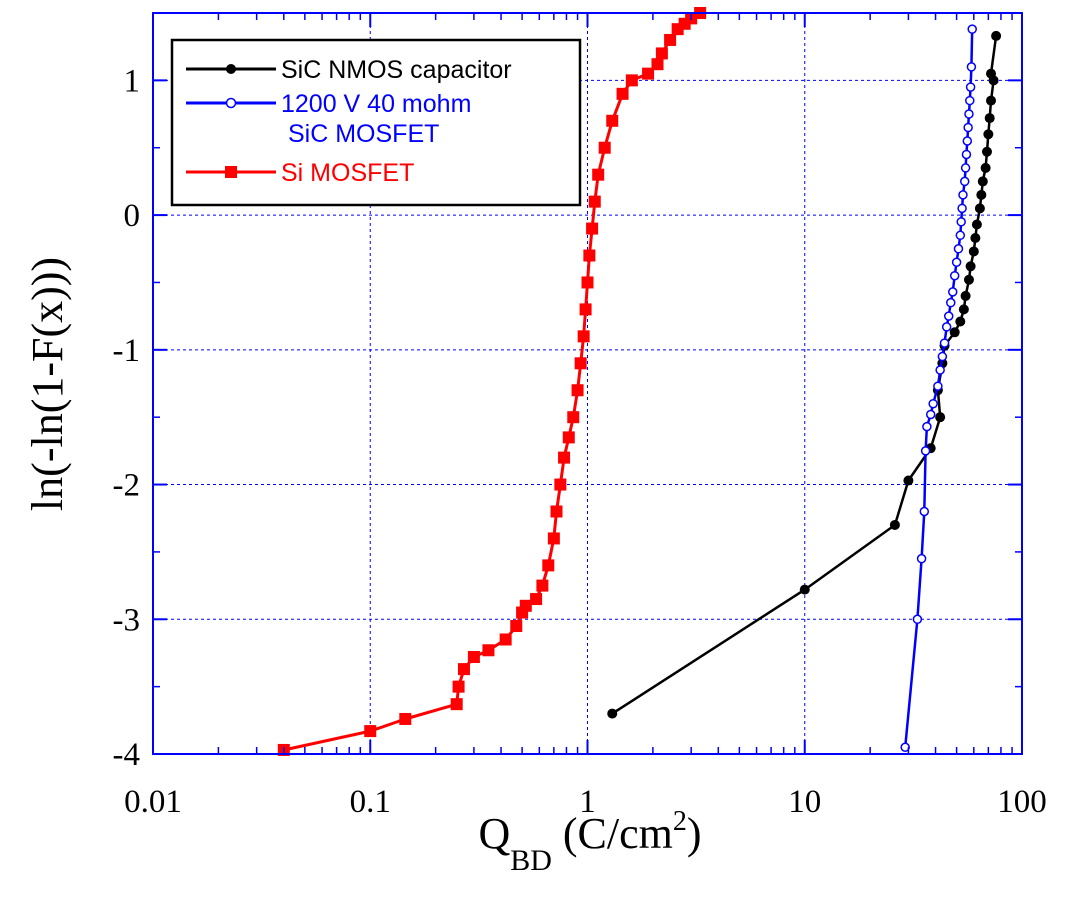 This screenshot has height=902, width=1080. I want to click on legend-marker-sic-nmos, so click(231, 69).